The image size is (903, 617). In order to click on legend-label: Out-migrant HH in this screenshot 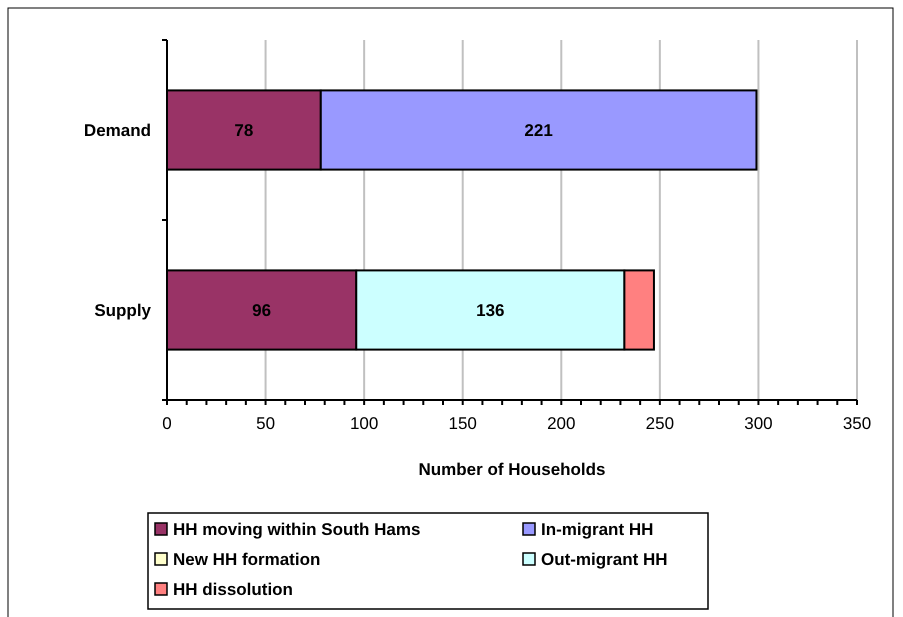, I will do `click(604, 559)`.